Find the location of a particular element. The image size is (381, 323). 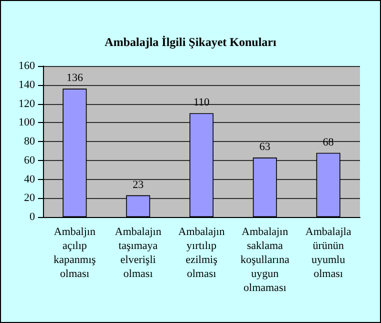

y-tick-label: 160 is located at coordinates (27, 66).